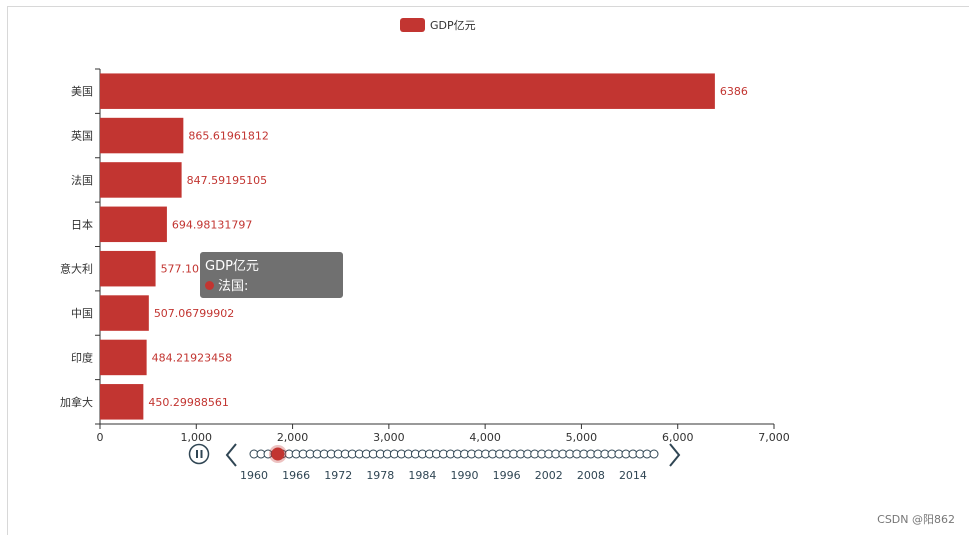 The width and height of the screenshot is (969, 535). What do you see at coordinates (100, 437) in the screenshot?
I see `x-tick-label: 0` at bounding box center [100, 437].